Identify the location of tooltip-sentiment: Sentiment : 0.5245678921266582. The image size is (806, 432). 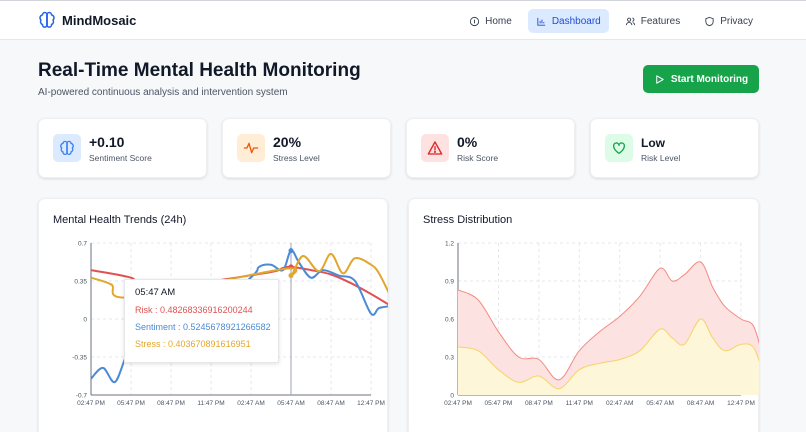
(203, 327).